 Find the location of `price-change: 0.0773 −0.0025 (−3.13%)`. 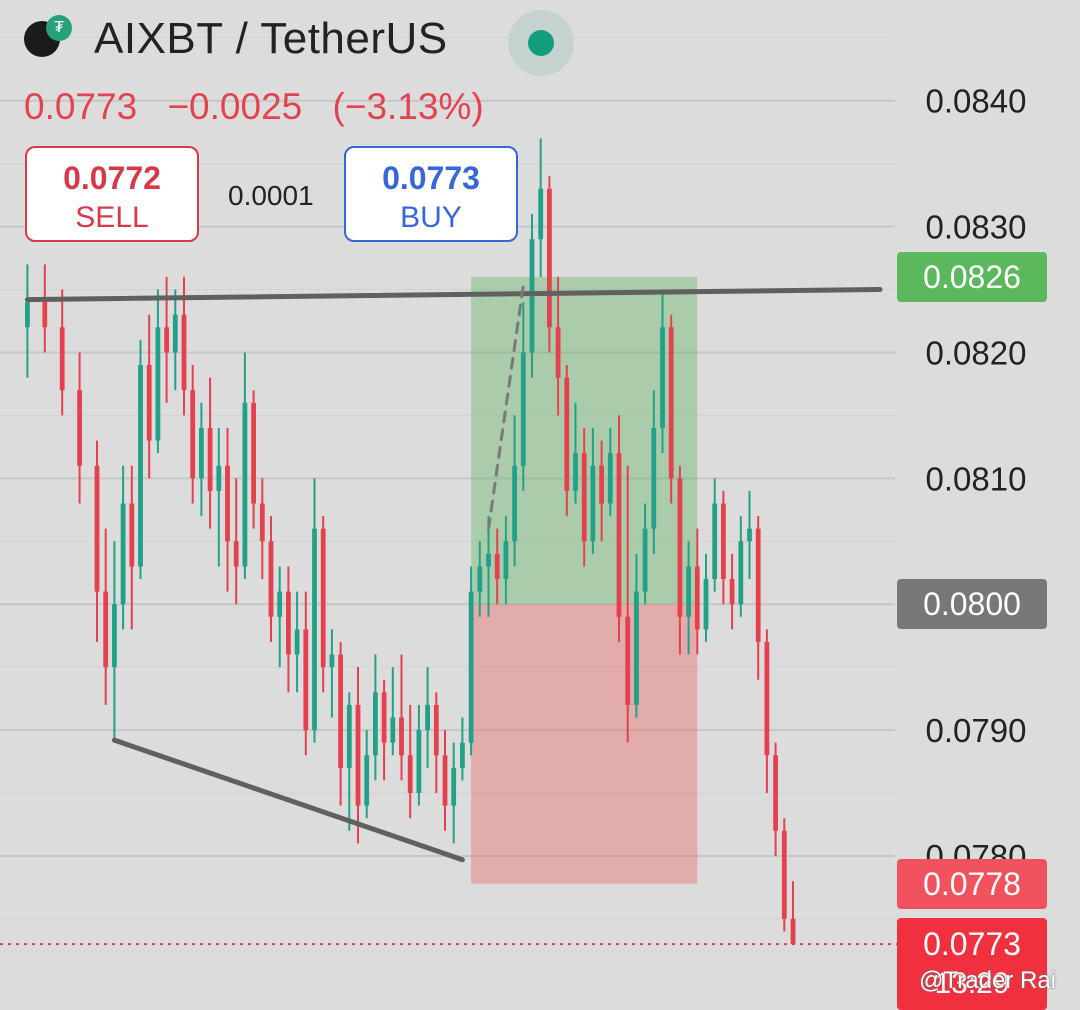

price-change: 0.0773 −0.0025 (−3.13%) is located at coordinates (254, 107).